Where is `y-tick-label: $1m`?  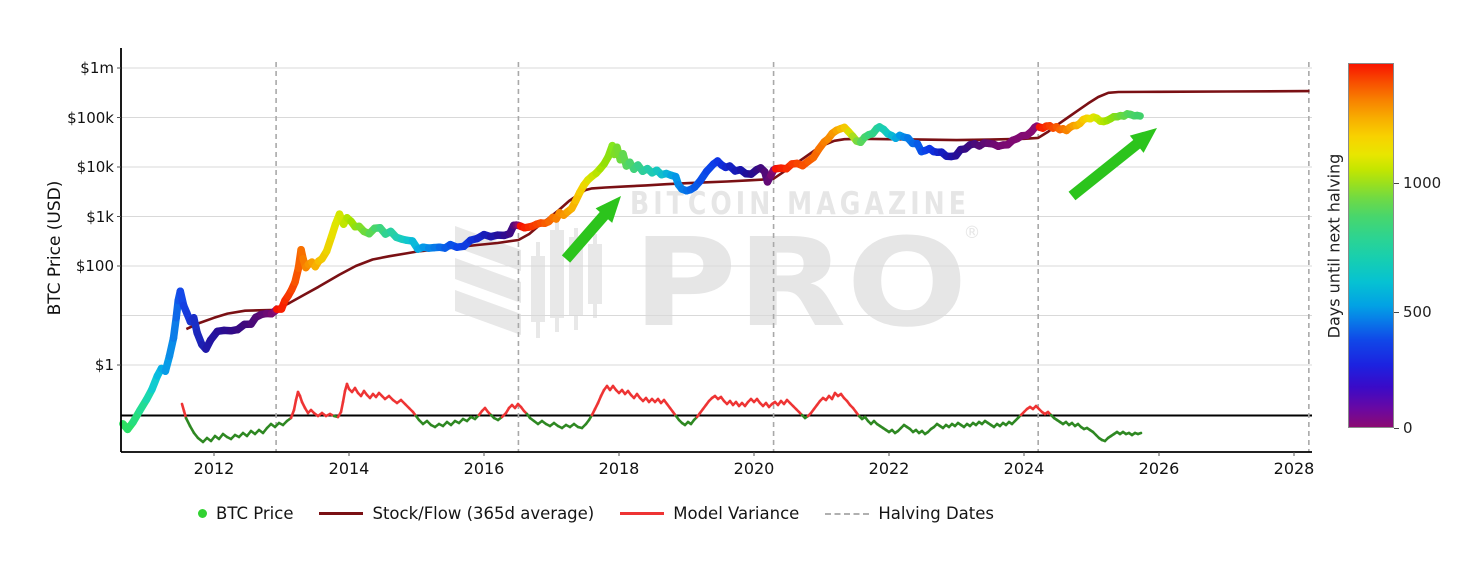 y-tick-label: $1m is located at coordinates (97, 68).